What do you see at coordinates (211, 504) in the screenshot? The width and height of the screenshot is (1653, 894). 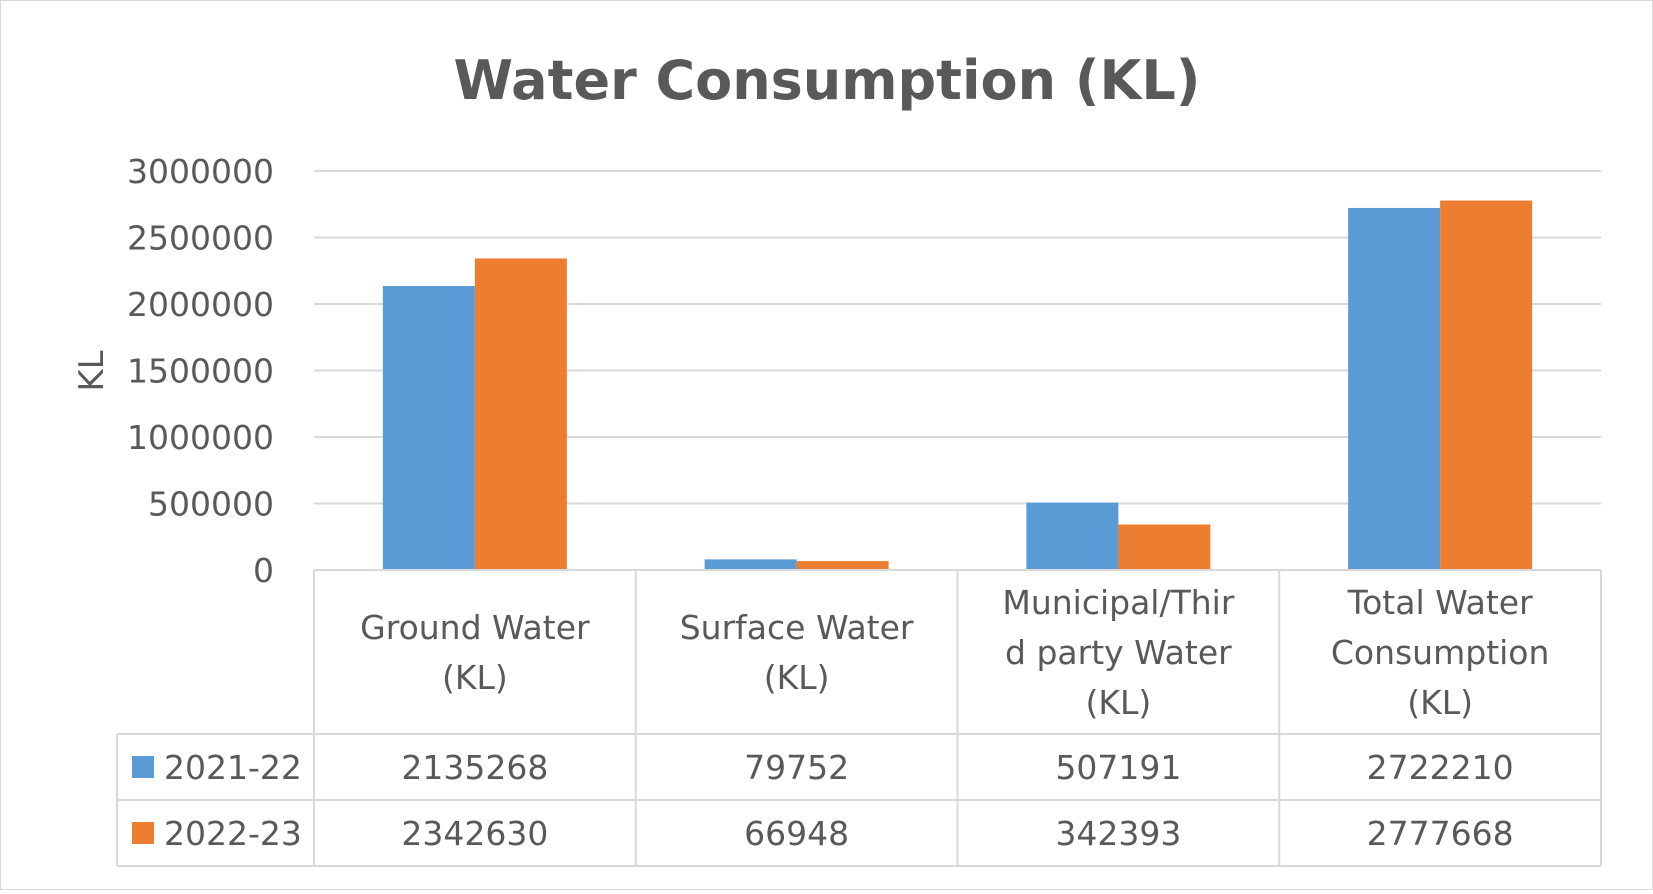 I see `y-tick-label: 500000` at bounding box center [211, 504].